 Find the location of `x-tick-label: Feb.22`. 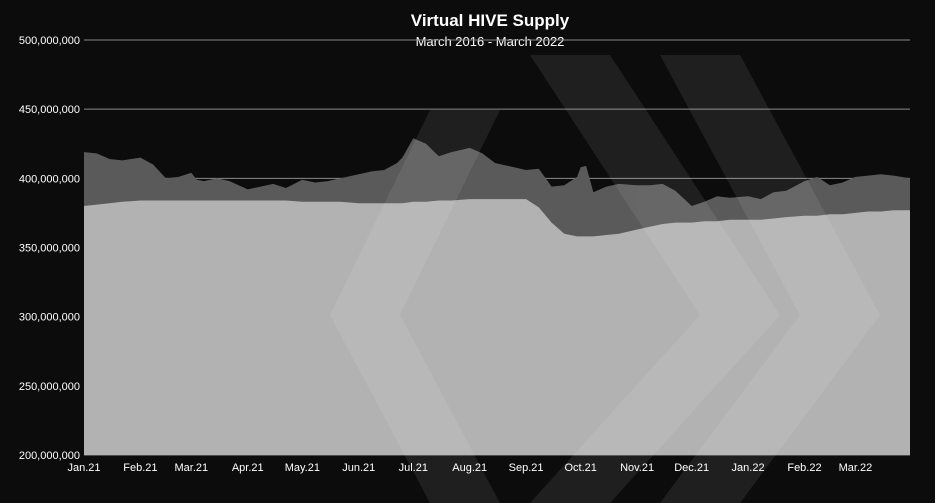

x-tick-label: Feb.22 is located at coordinates (804, 468).